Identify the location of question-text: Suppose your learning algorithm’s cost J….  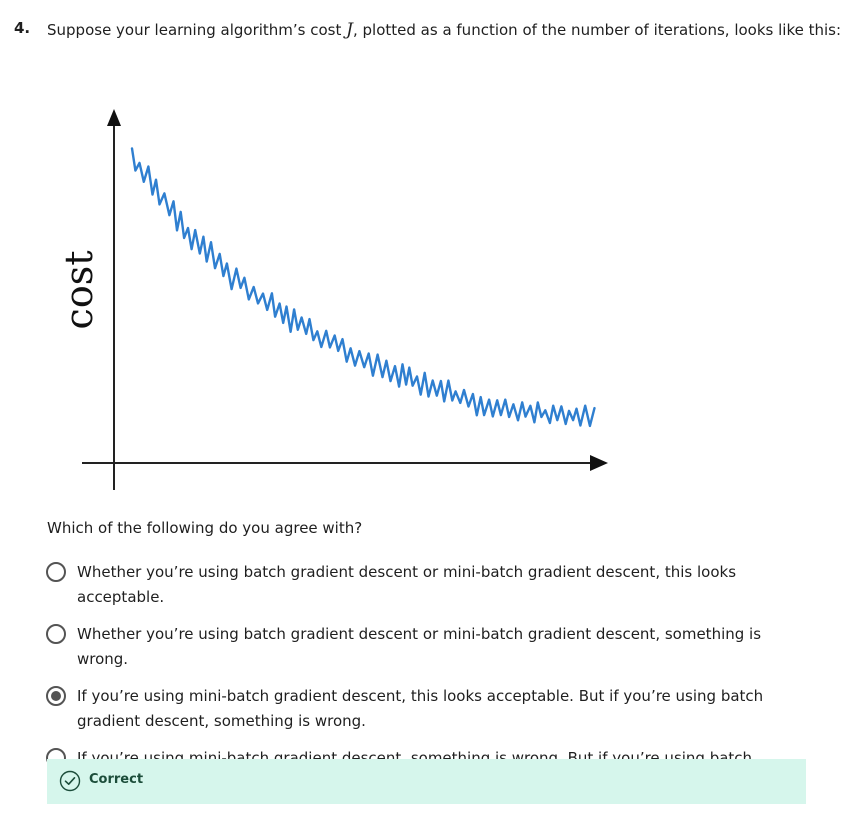
(444, 30).